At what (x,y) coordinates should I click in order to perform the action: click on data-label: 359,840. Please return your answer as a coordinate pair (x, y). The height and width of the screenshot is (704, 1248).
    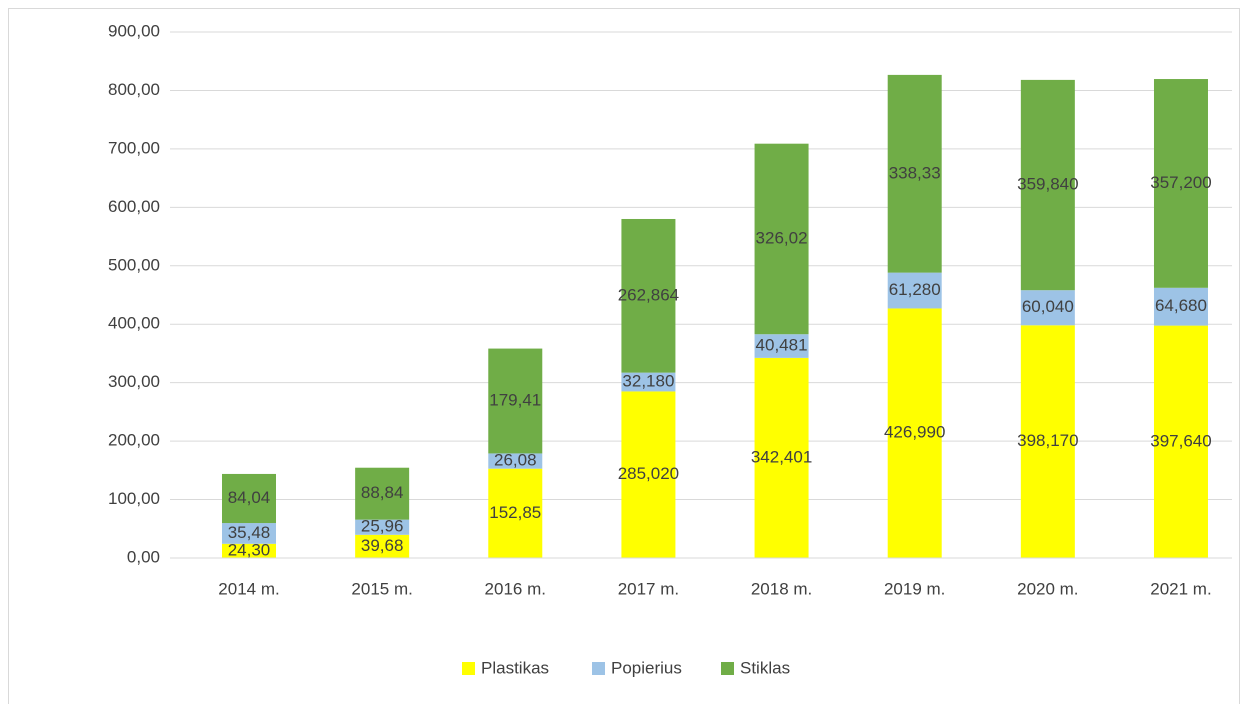
    Looking at the image, I should click on (1047, 184).